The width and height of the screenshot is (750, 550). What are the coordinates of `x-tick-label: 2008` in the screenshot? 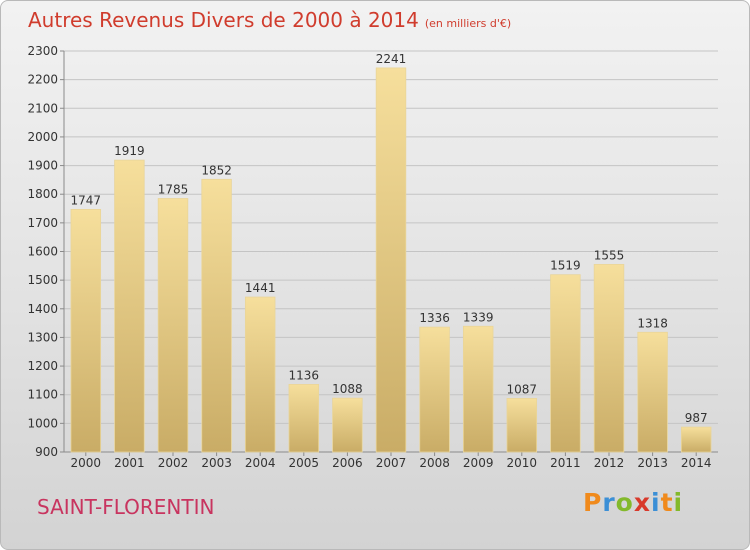 It's located at (434, 463).